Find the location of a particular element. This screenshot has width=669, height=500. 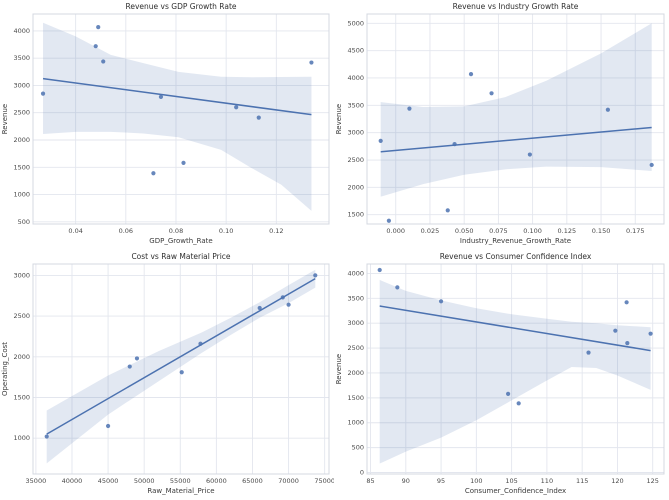

x-tick-label: 0.04 is located at coordinates (75, 231).